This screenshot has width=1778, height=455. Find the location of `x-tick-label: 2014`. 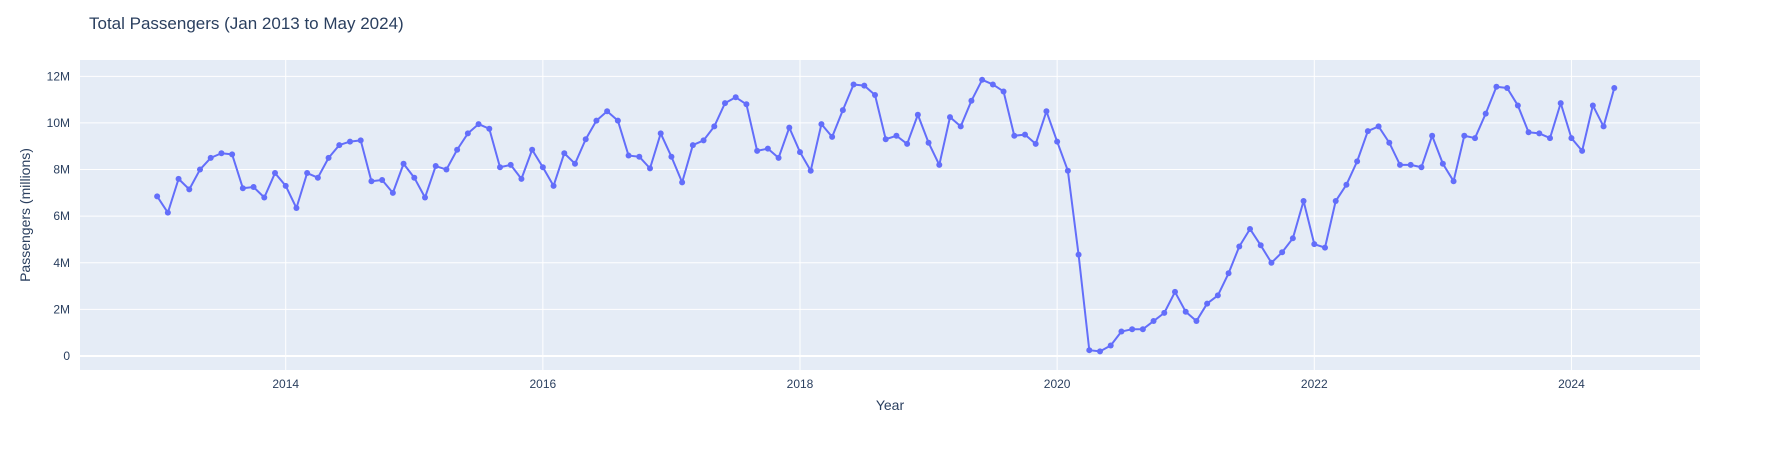

x-tick-label: 2014 is located at coordinates (285, 384).